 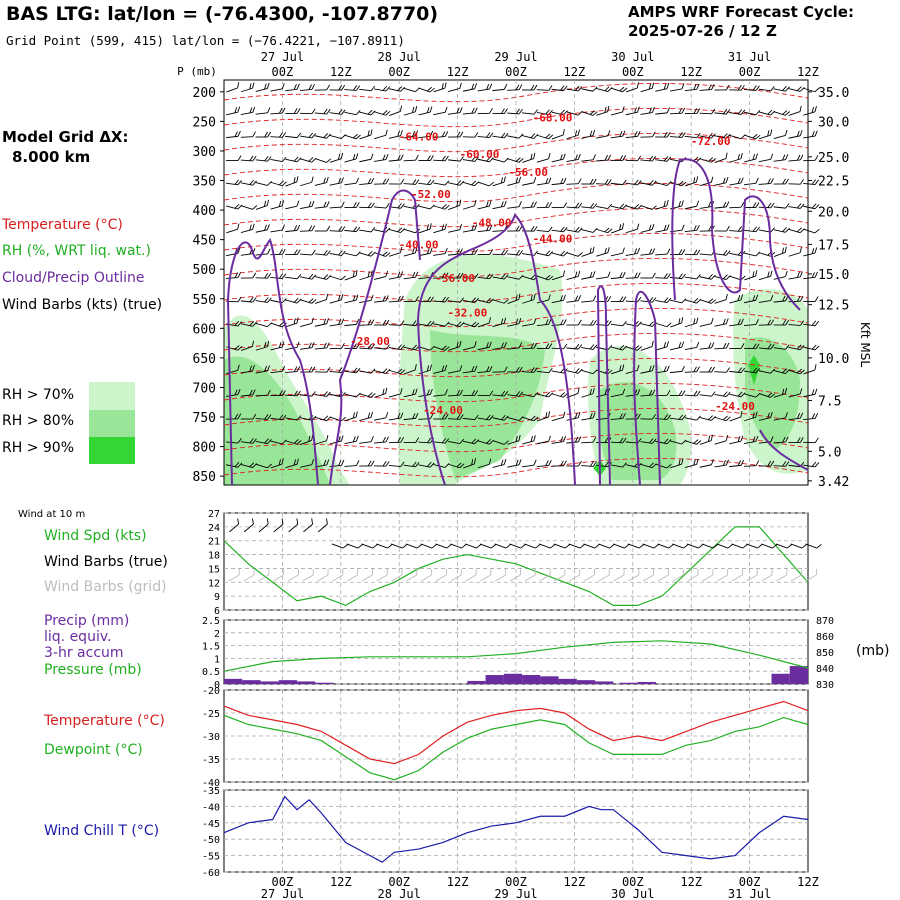 What do you see at coordinates (419, 245) in the screenshot?
I see `temperature-label-8: -40.00` at bounding box center [419, 245].